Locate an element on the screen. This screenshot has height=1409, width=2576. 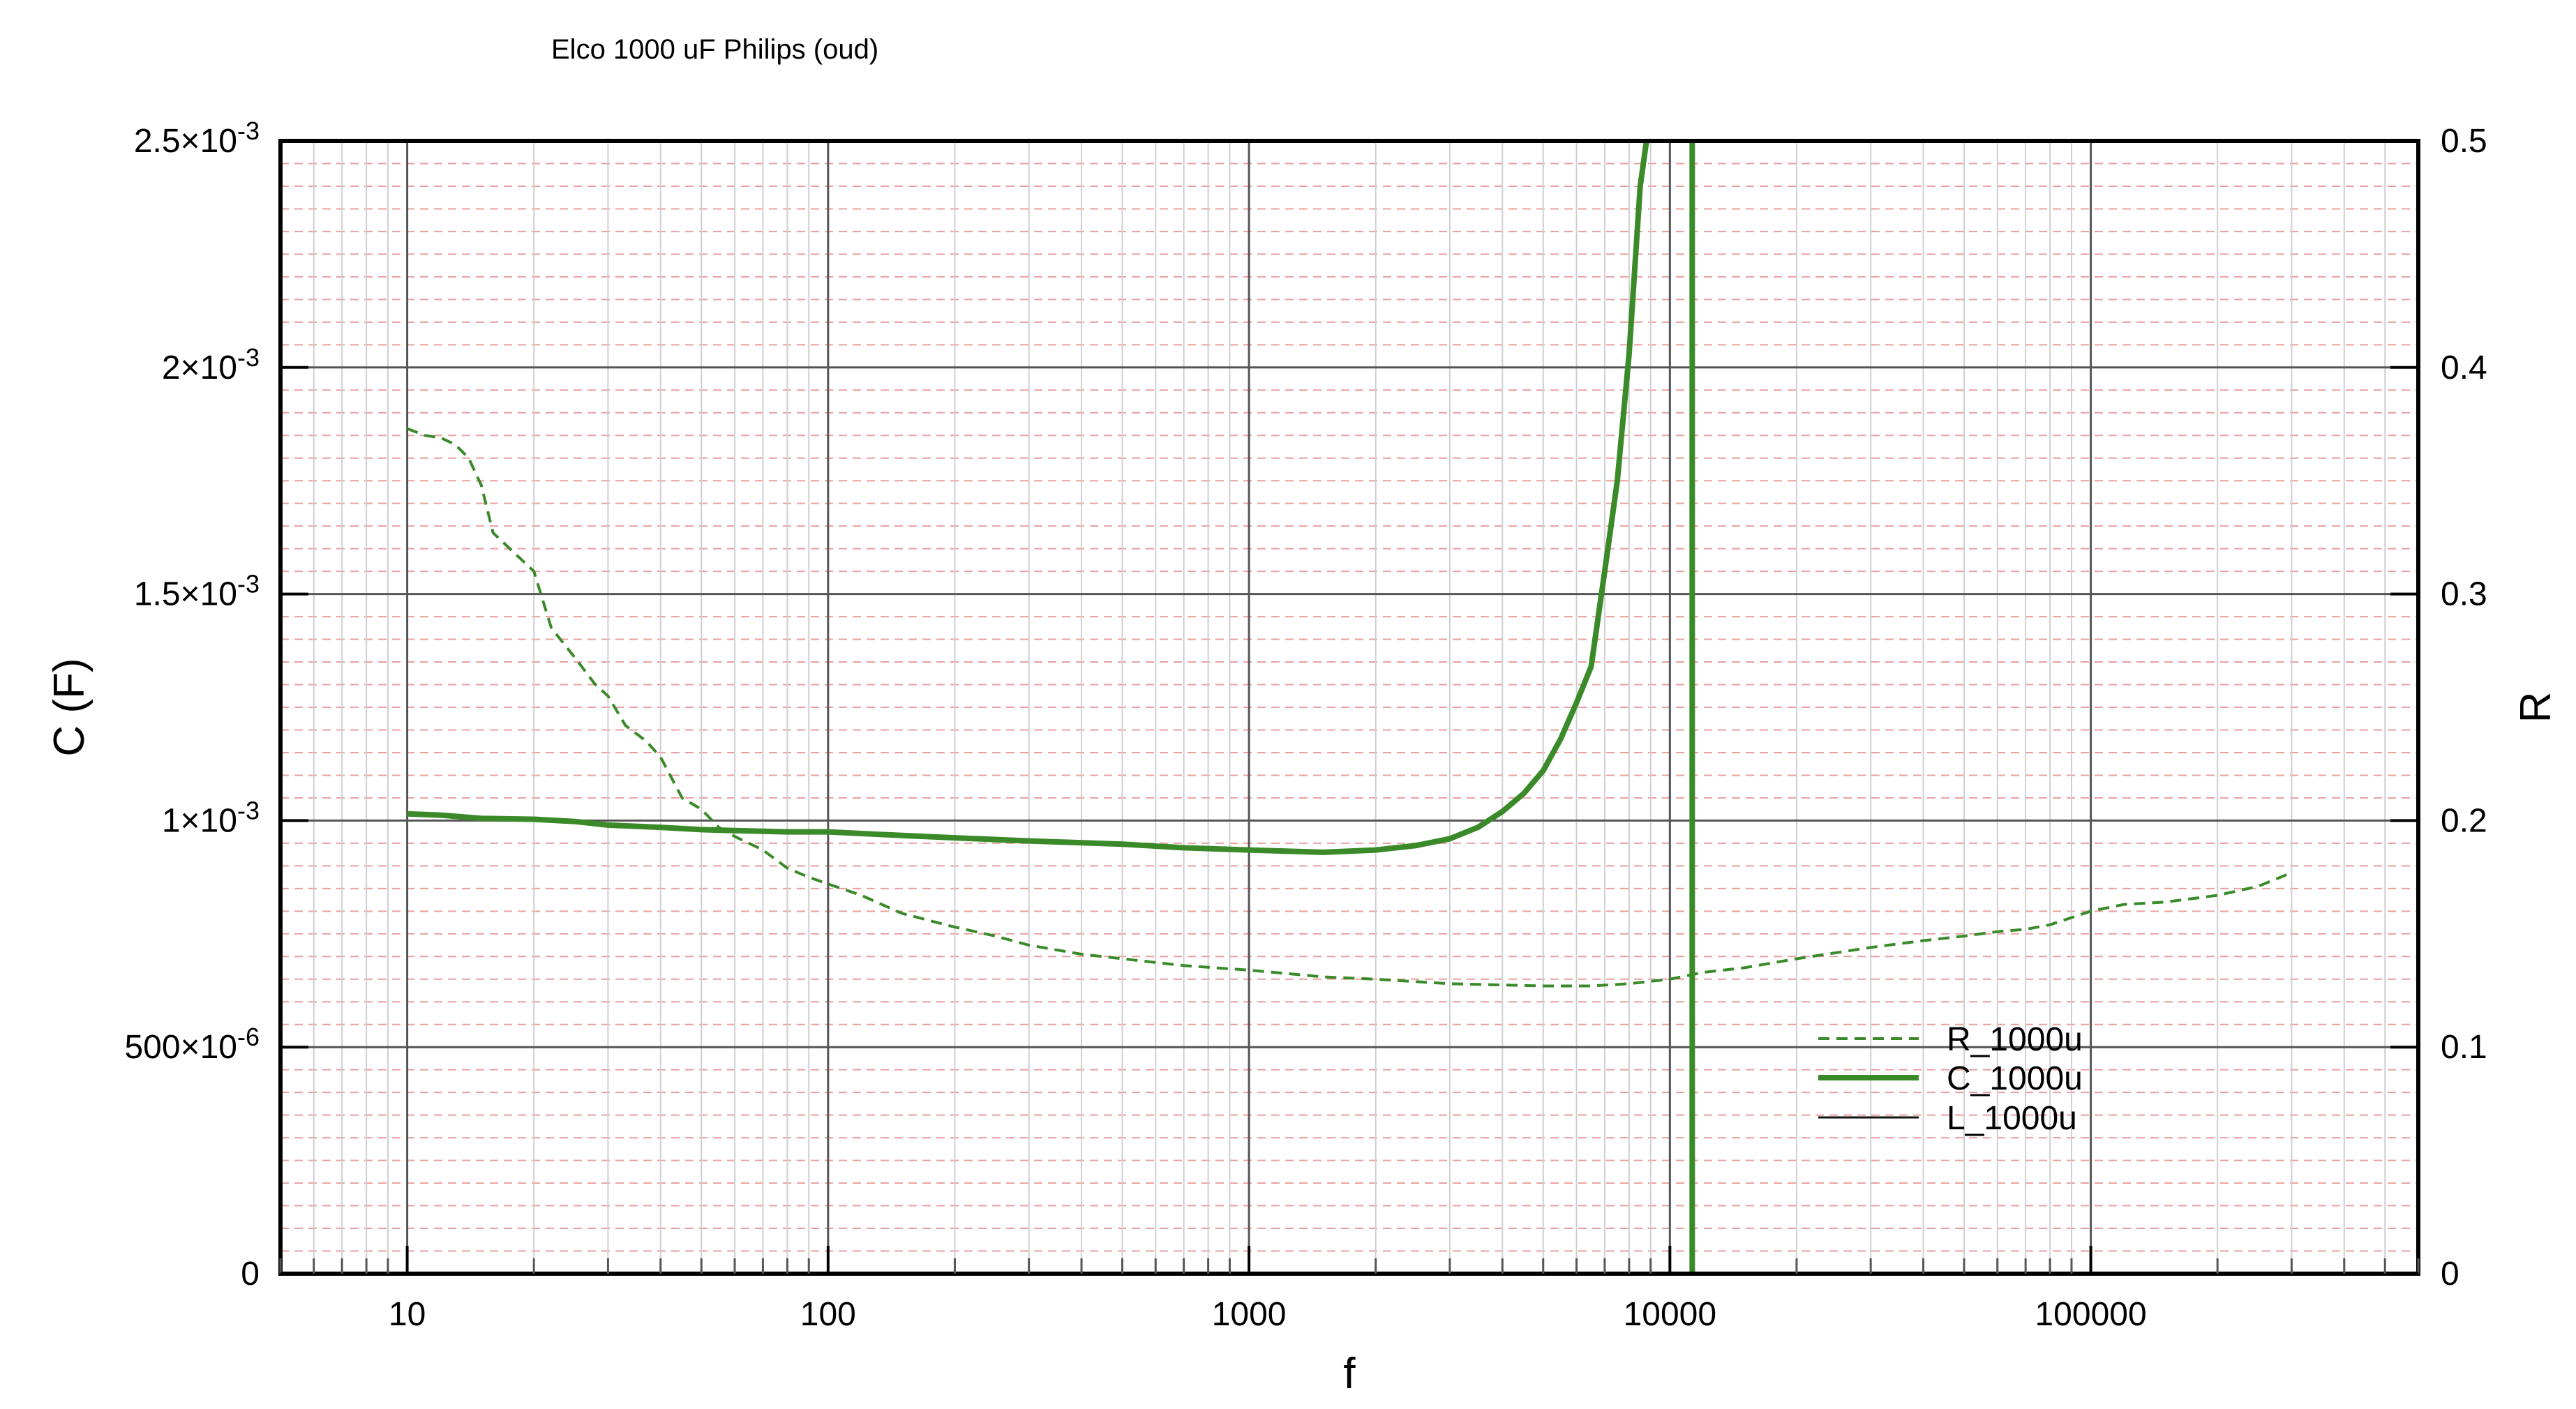
x-tick-label: 1000 is located at coordinates (1249, 1314).